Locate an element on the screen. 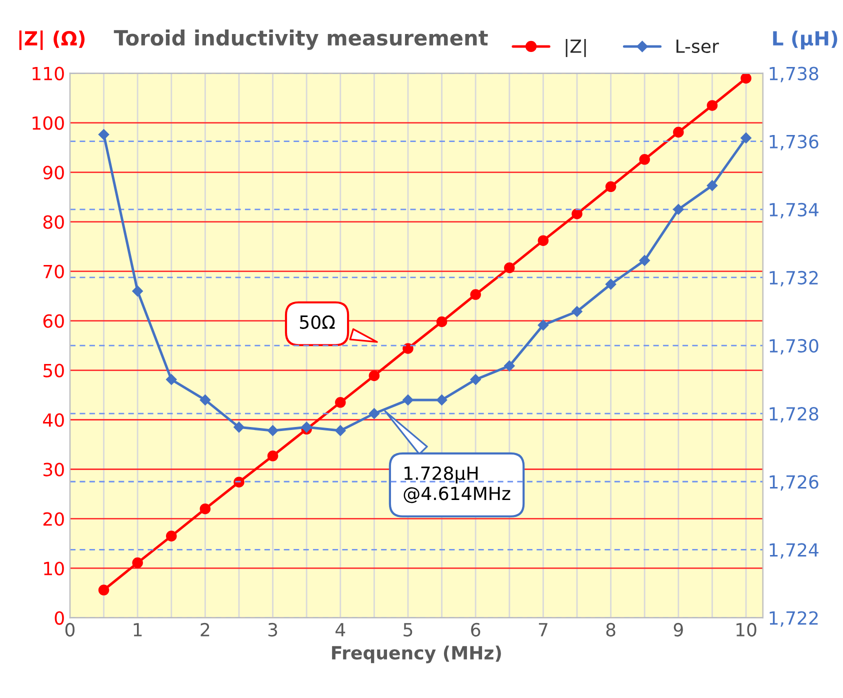 The width and height of the screenshot is (843, 698). y-tick-label: 10 is located at coordinates (54, 569).